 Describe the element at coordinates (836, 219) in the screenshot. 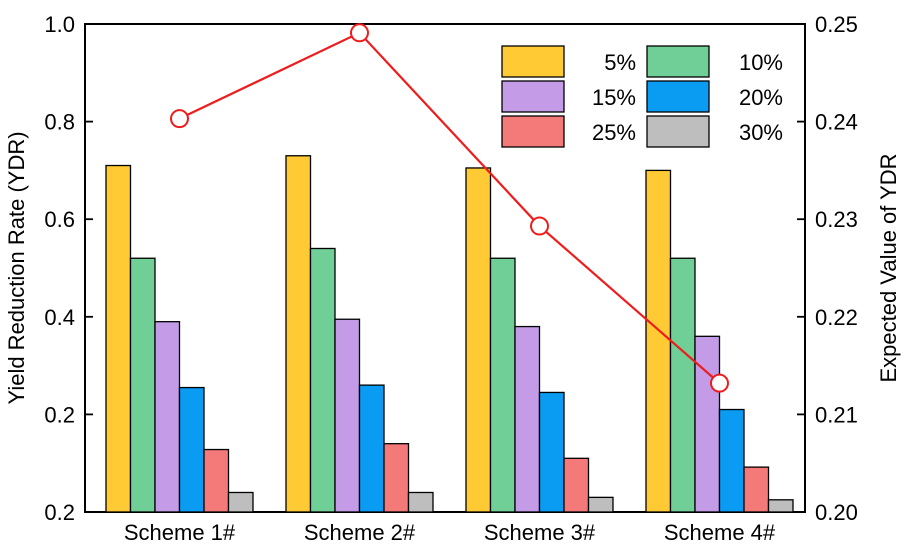

I see `right-tick-label: 0.23` at that location.